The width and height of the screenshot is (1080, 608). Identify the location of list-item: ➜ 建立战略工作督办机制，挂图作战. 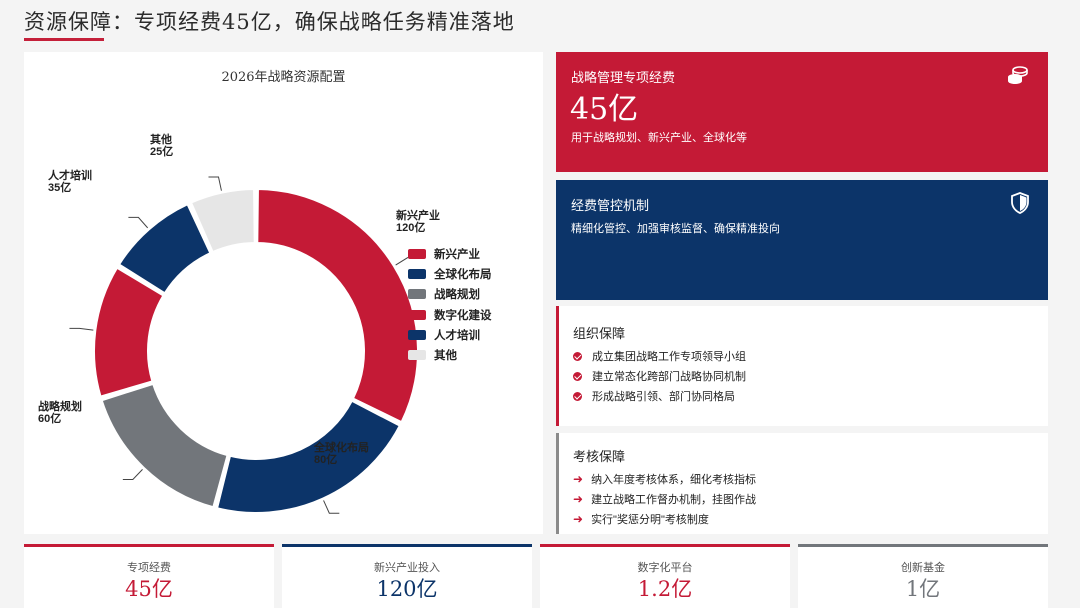
(665, 499).